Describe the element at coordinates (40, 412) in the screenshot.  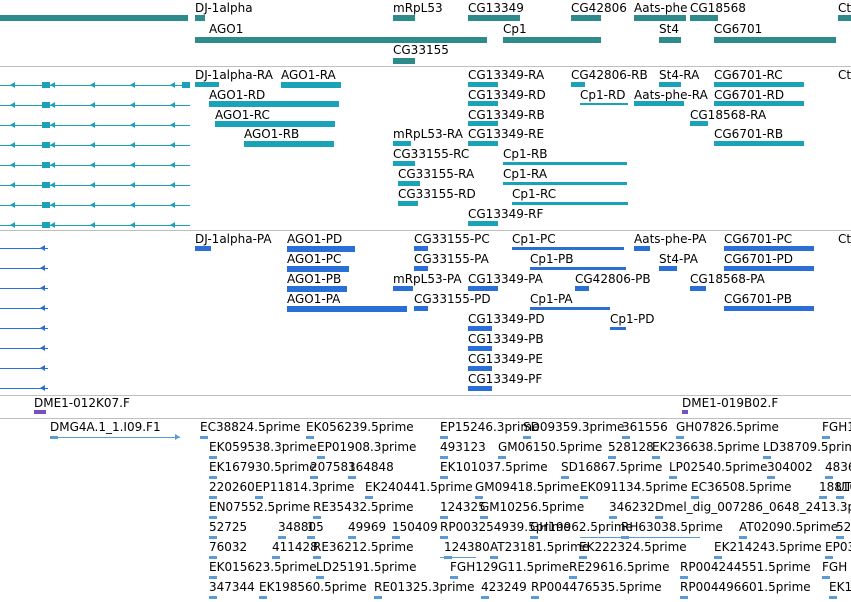
I see `clone-marker` at that location.